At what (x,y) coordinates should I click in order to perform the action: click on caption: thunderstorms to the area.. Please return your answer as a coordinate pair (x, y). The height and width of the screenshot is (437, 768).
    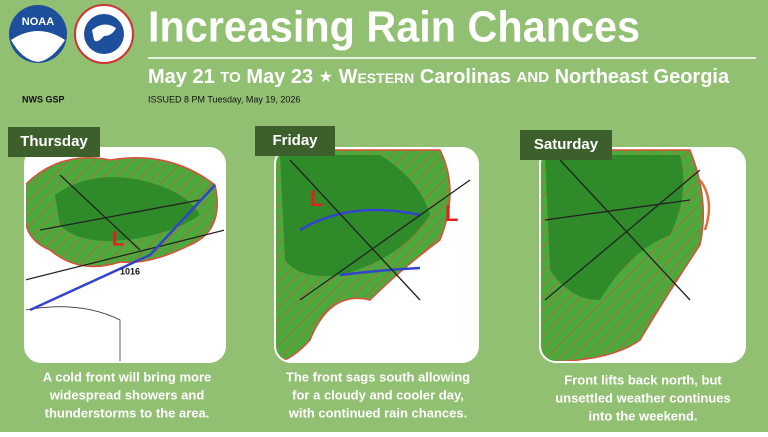
    Looking at the image, I should click on (127, 412).